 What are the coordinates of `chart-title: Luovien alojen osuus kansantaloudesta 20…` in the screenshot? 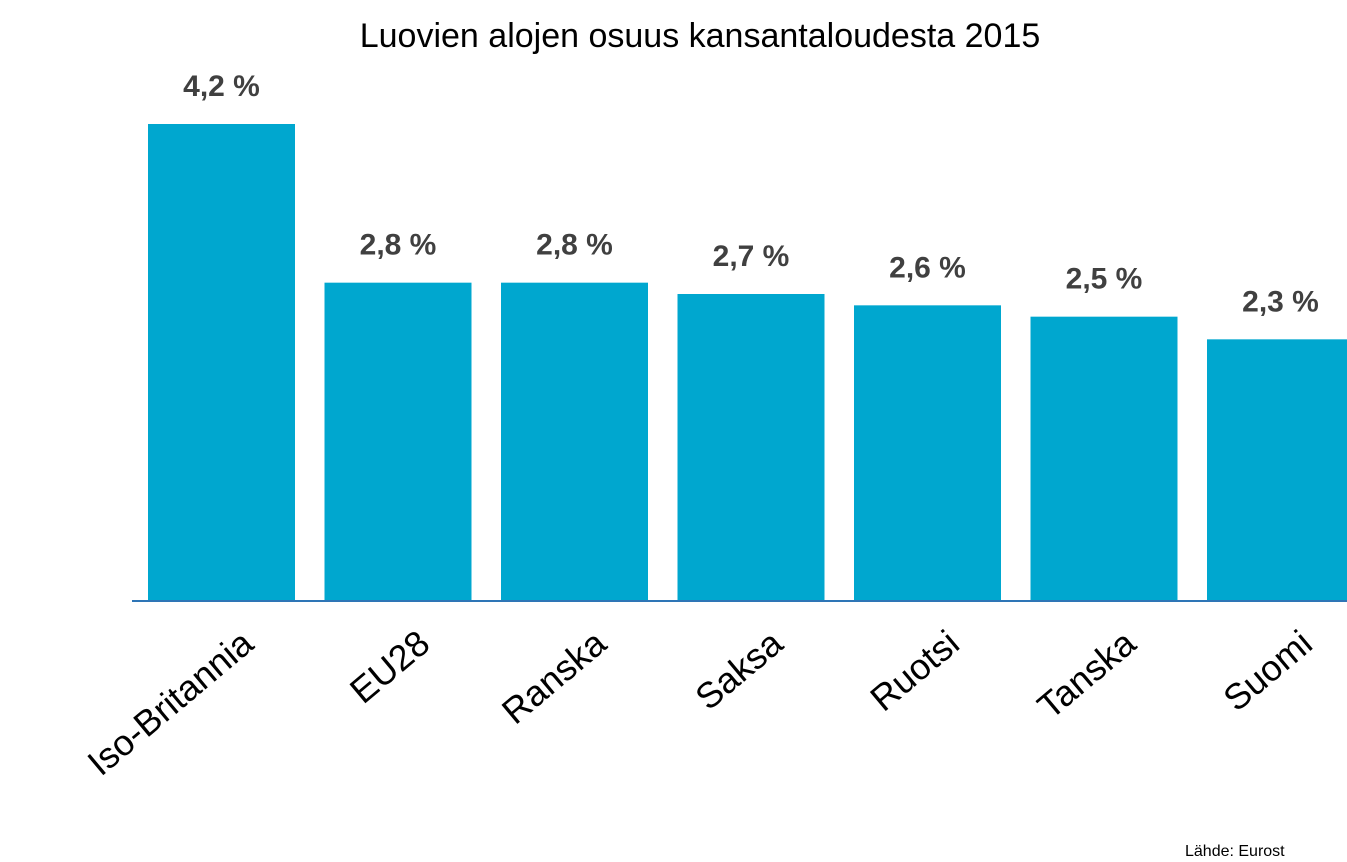 It's located at (700, 36).